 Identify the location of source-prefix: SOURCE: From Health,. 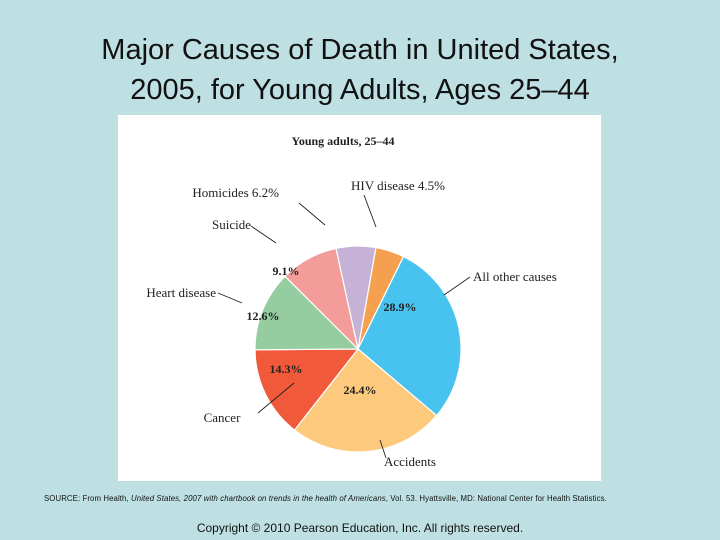
(88, 498).